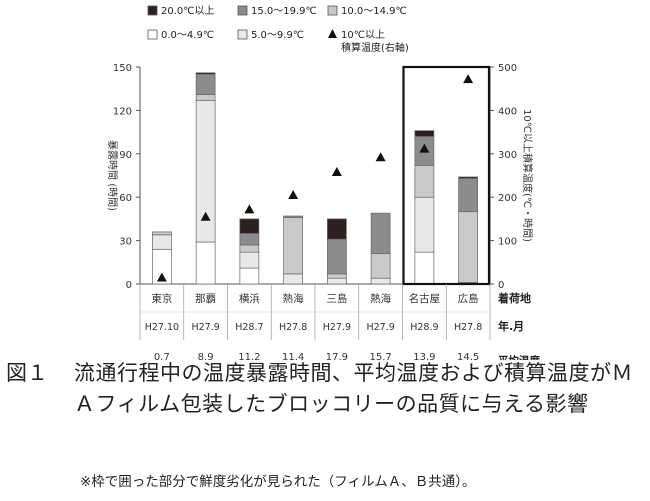 The image size is (650, 501). I want to click on left-tick-label: 60, so click(125, 198).